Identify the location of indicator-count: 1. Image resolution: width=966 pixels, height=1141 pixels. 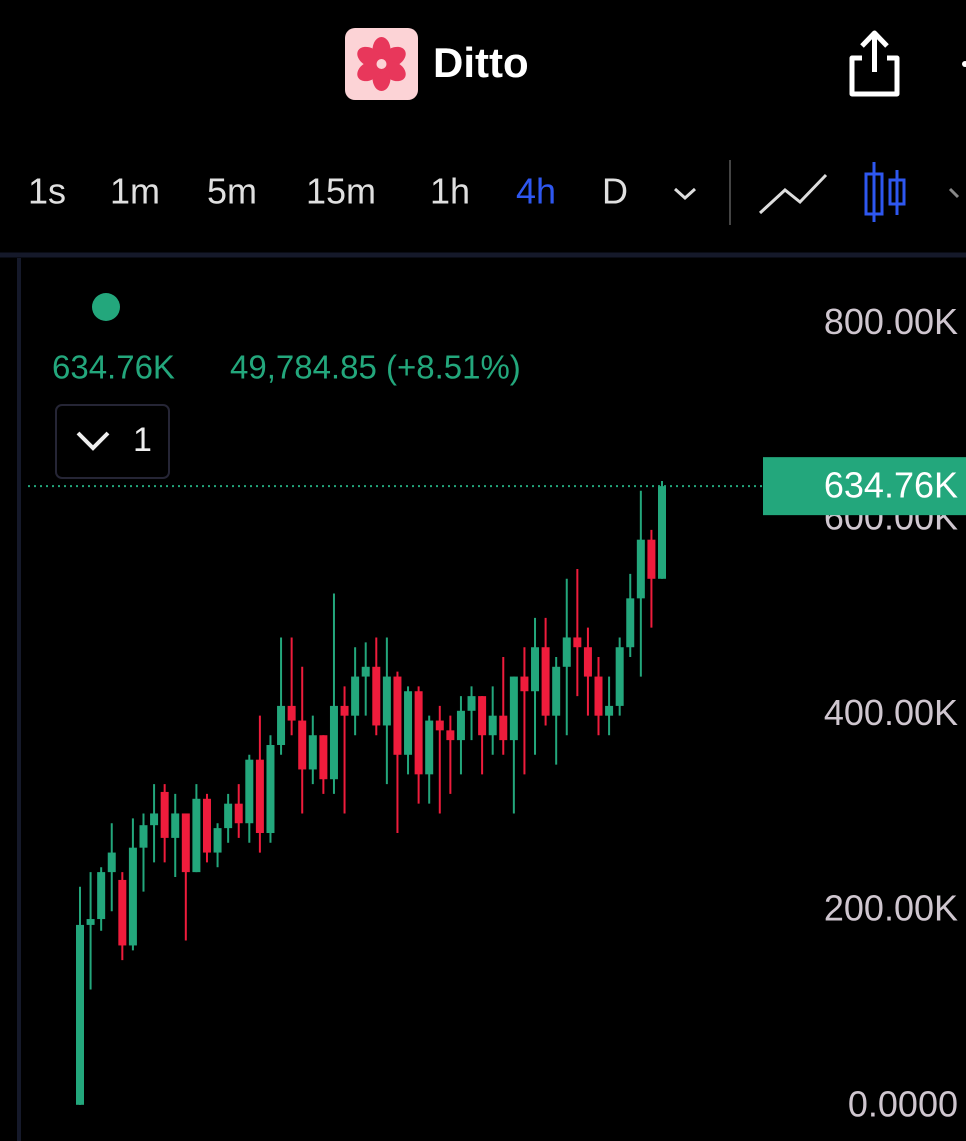
(142, 440).